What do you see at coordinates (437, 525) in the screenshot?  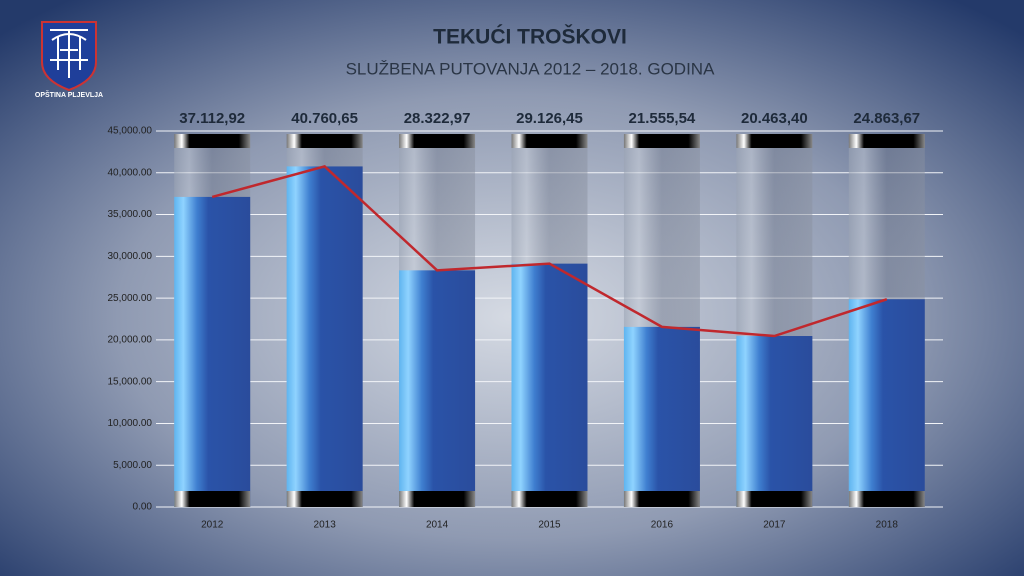 I see `x-tick-label: 2014` at bounding box center [437, 525].